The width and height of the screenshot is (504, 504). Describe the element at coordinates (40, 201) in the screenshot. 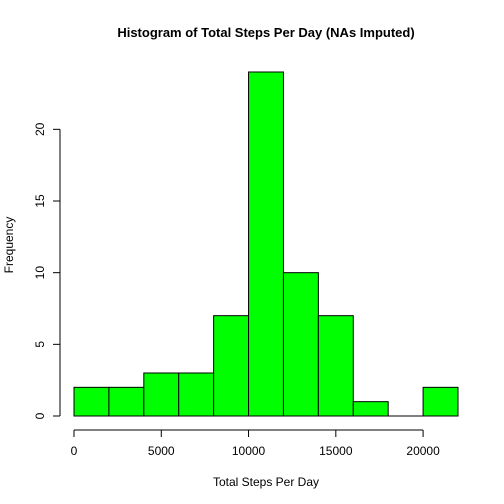

I see `y-tick-label: 15` at that location.